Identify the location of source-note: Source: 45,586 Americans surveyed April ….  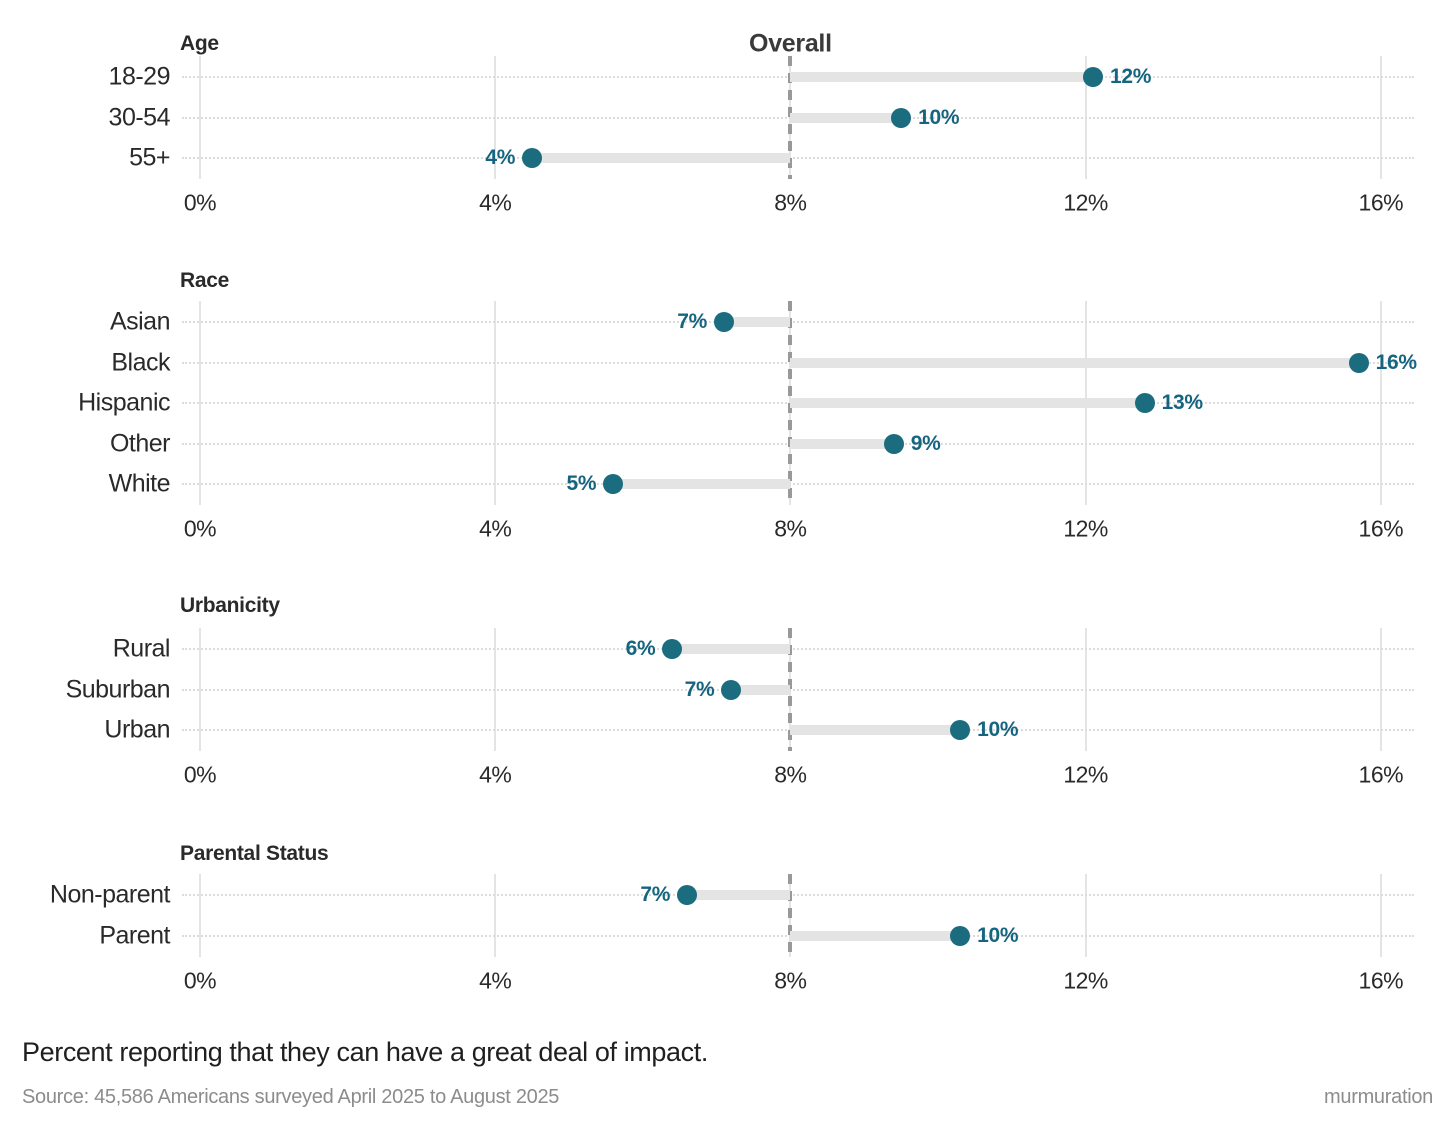
(291, 1097).